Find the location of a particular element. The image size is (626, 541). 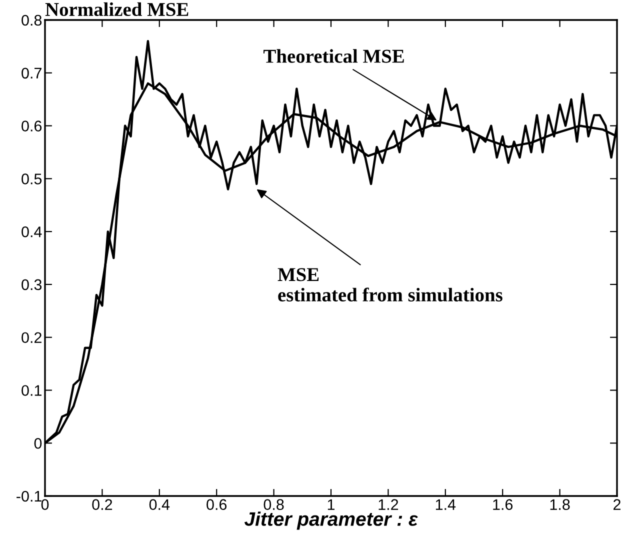

x-tick-label: 0.6 is located at coordinates (216, 504).